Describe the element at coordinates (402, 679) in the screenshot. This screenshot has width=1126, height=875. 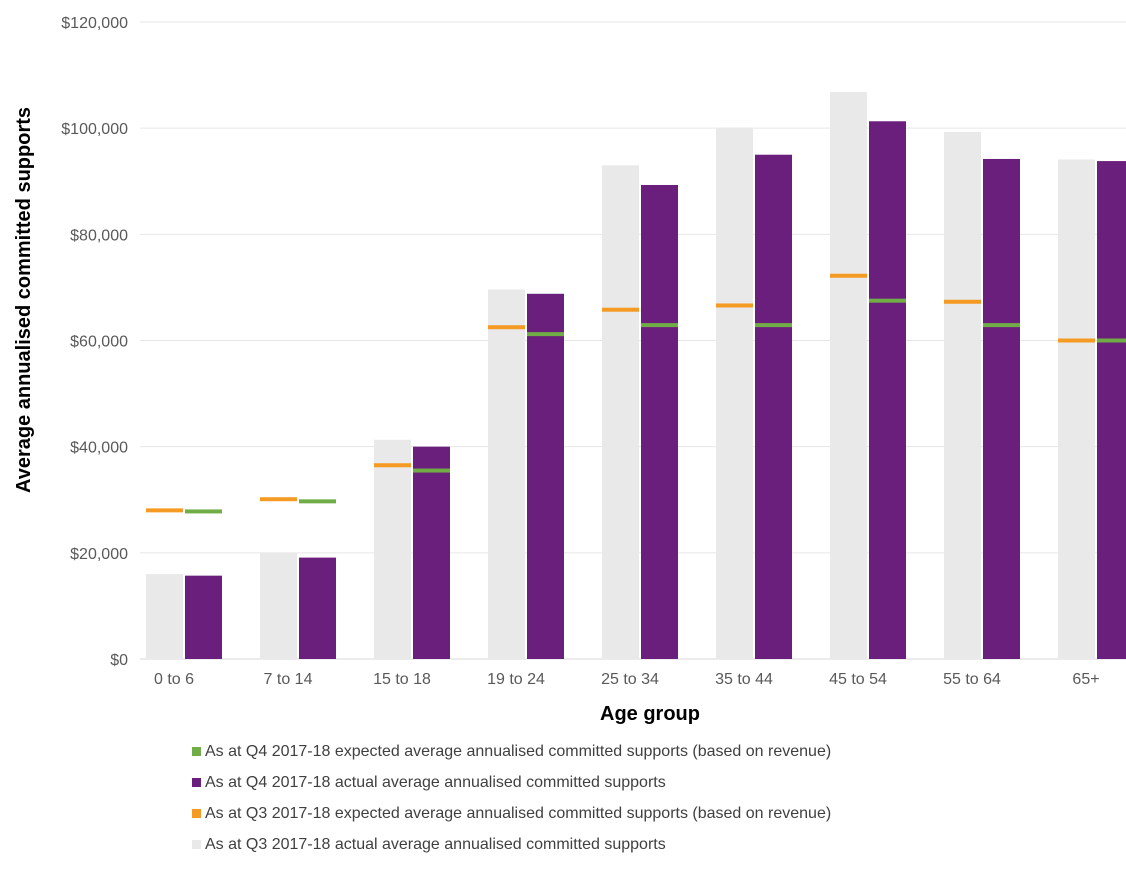
I see `x-tick-label: 15 to 18` at that location.